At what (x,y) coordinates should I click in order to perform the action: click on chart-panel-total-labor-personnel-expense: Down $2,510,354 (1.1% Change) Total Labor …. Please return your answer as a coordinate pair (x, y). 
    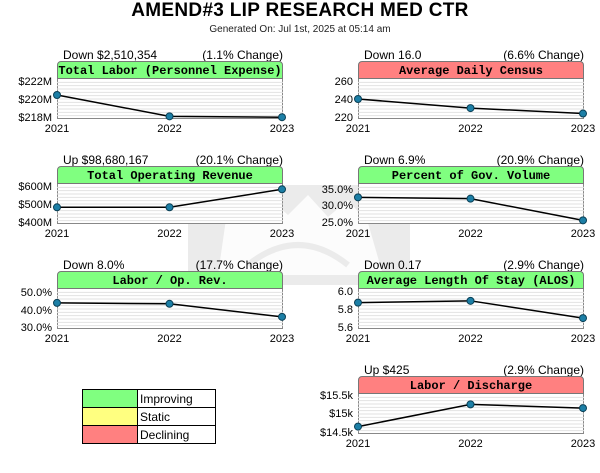
    Looking at the image, I should click on (157, 103).